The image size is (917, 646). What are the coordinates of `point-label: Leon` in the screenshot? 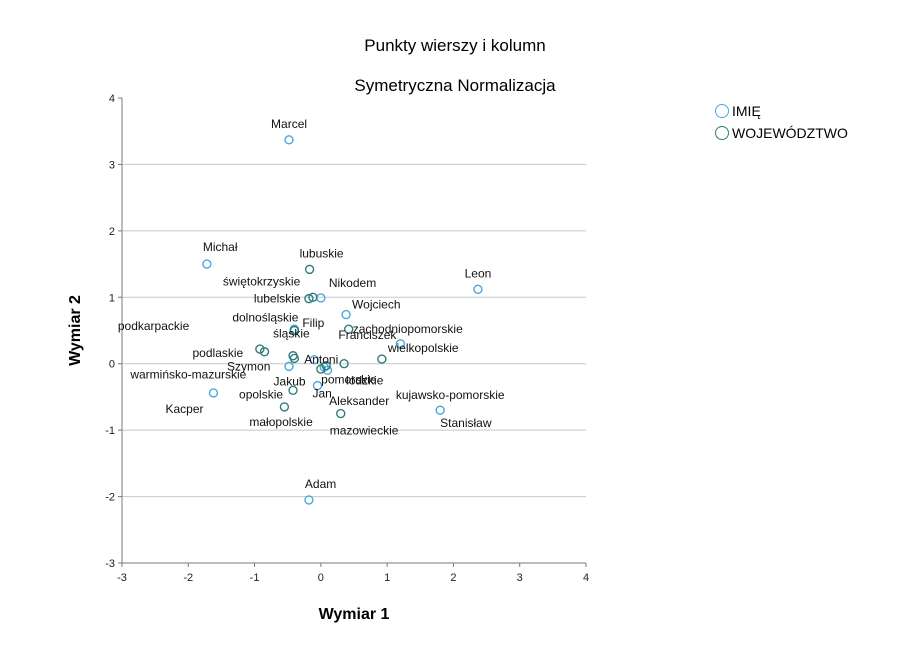 It's located at (478, 273).